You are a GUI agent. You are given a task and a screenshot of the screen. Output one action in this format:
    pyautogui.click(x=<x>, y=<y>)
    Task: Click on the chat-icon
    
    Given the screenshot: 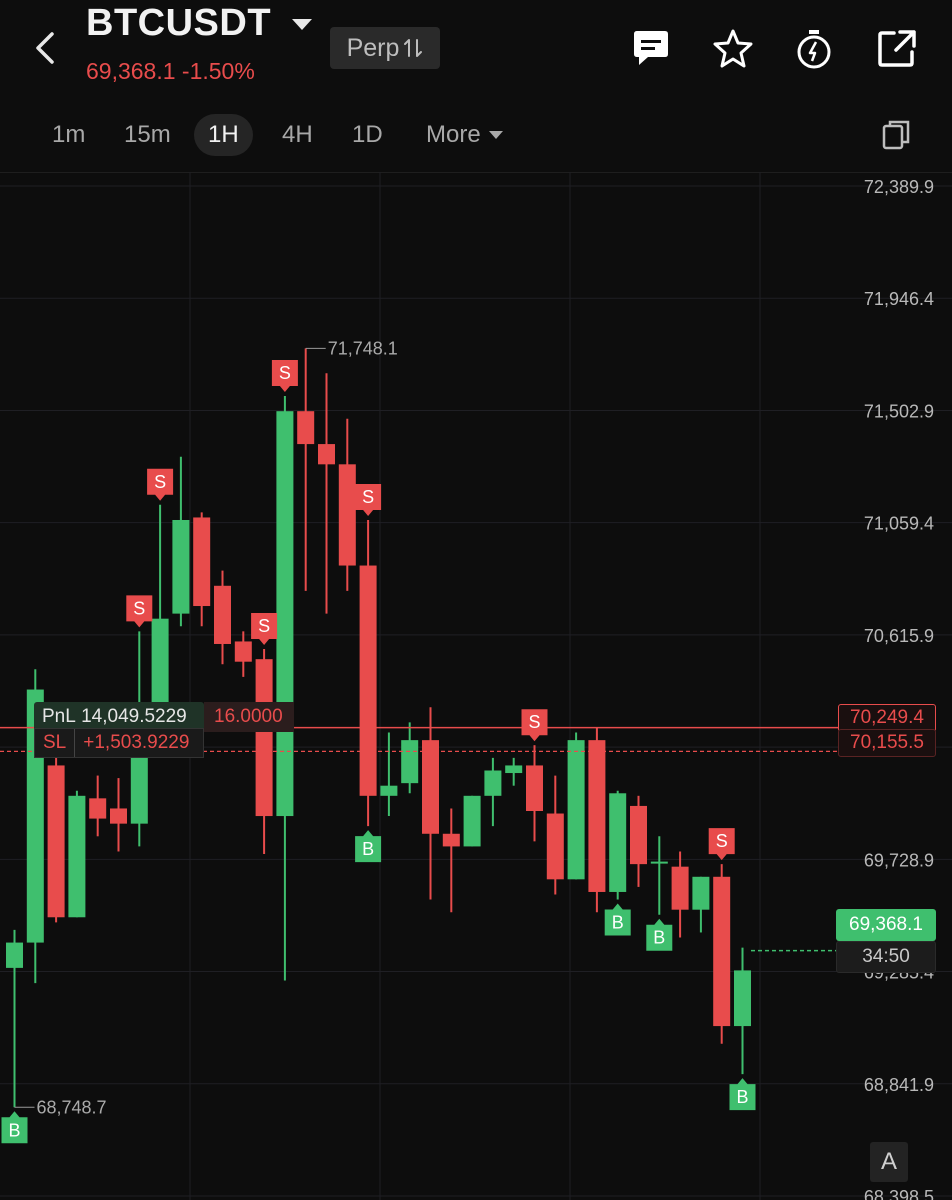 What is the action you would take?
    pyautogui.click(x=651, y=49)
    